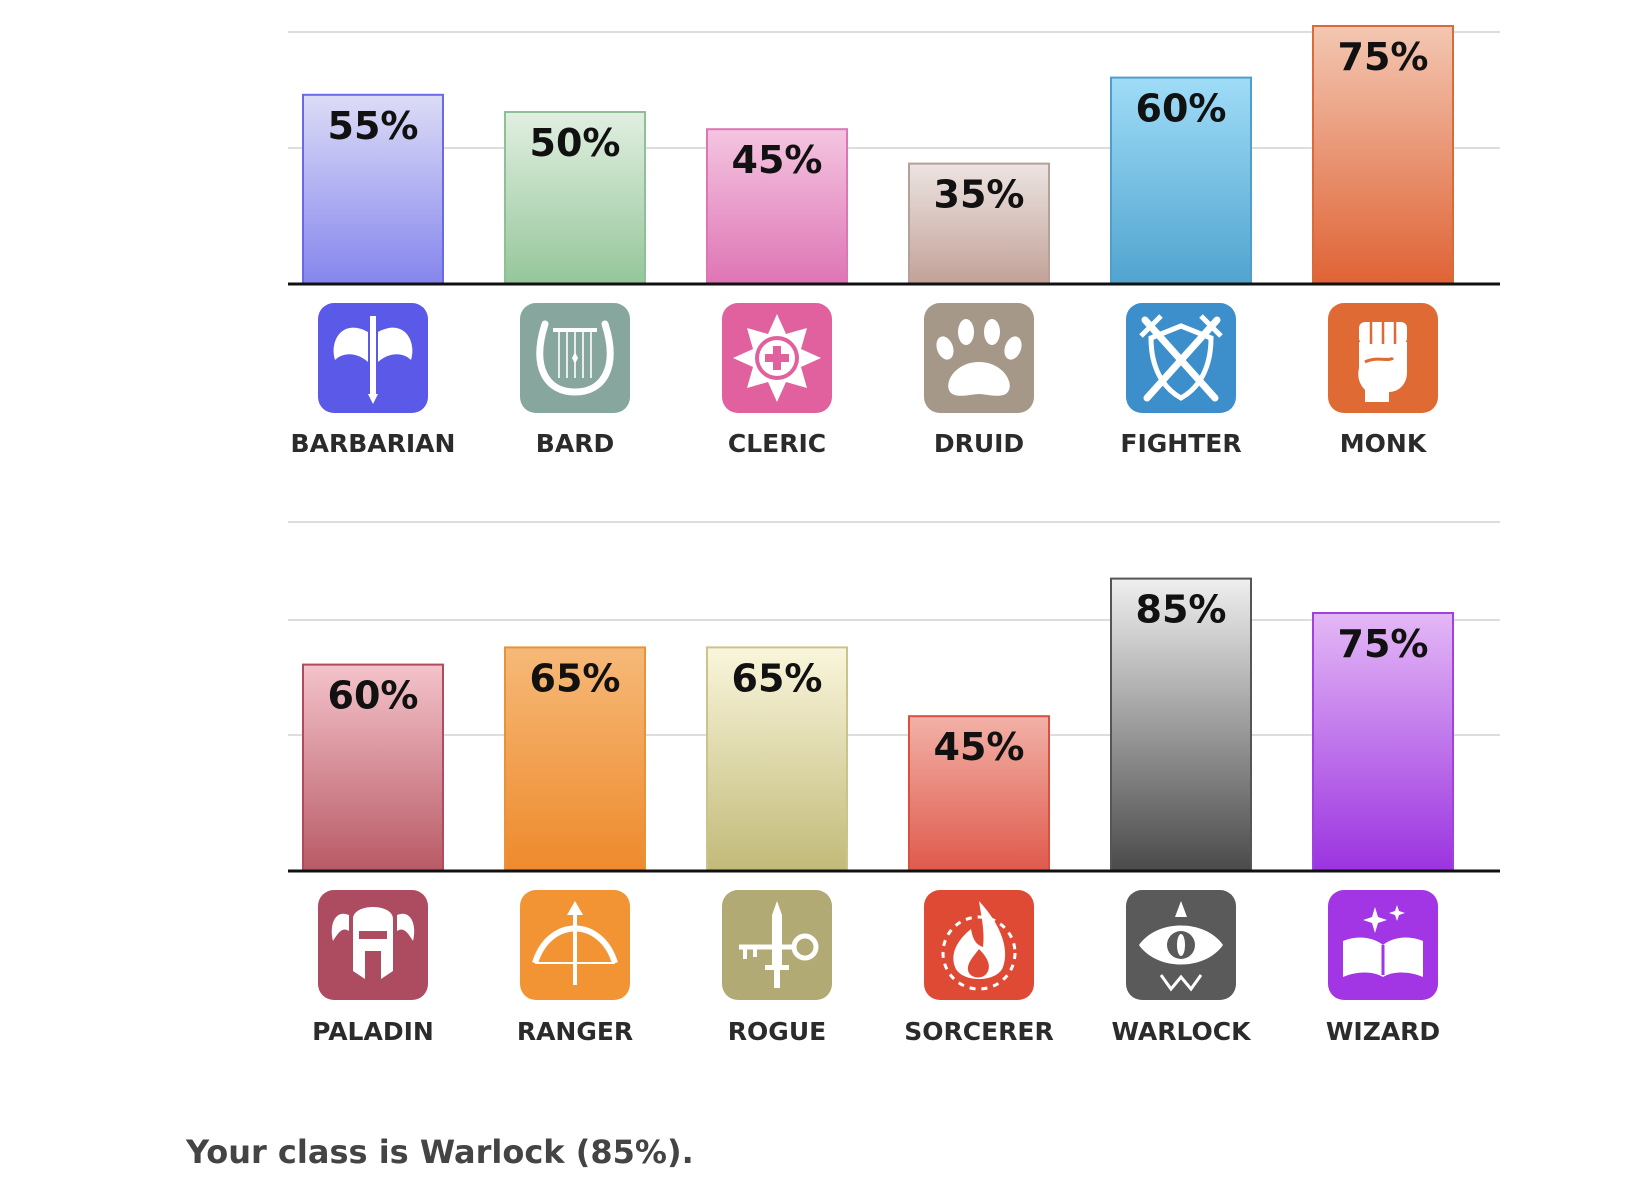 This screenshot has height=1200, width=1630. Describe the element at coordinates (979, 358) in the screenshot. I see `paw-icon` at that location.